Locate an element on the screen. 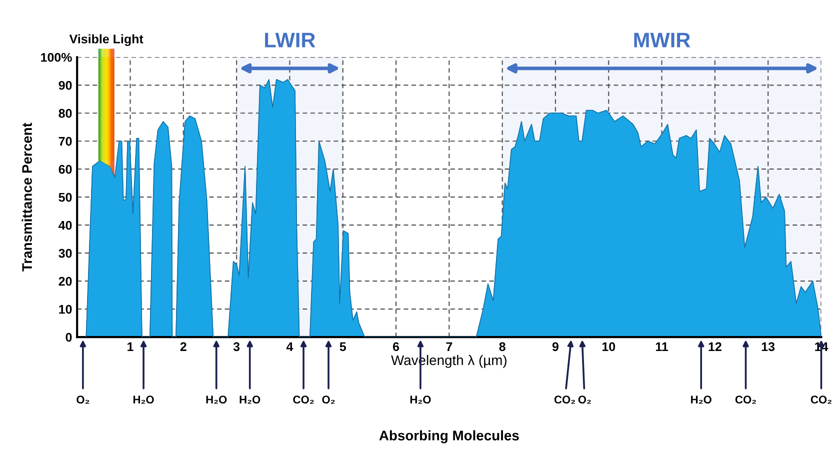 The image size is (838, 450). x-tick-label: 1 is located at coordinates (131, 346).